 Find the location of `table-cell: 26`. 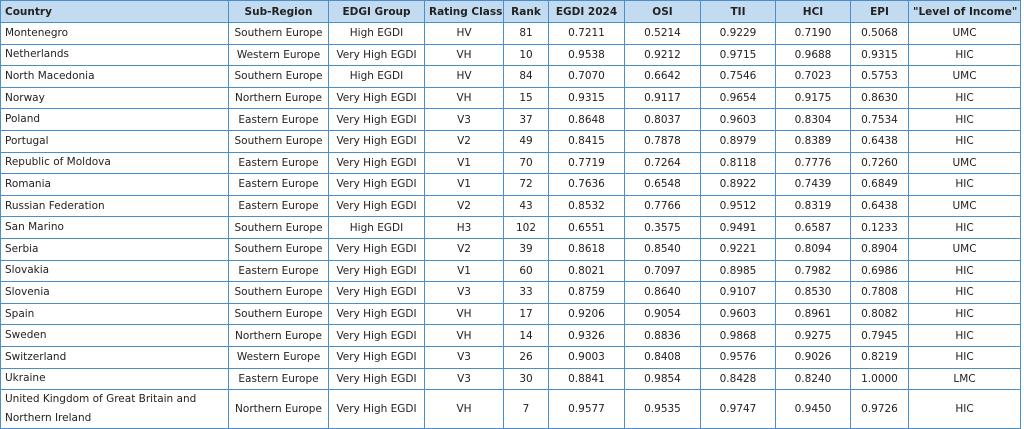

table-cell: 26 is located at coordinates (526, 357).